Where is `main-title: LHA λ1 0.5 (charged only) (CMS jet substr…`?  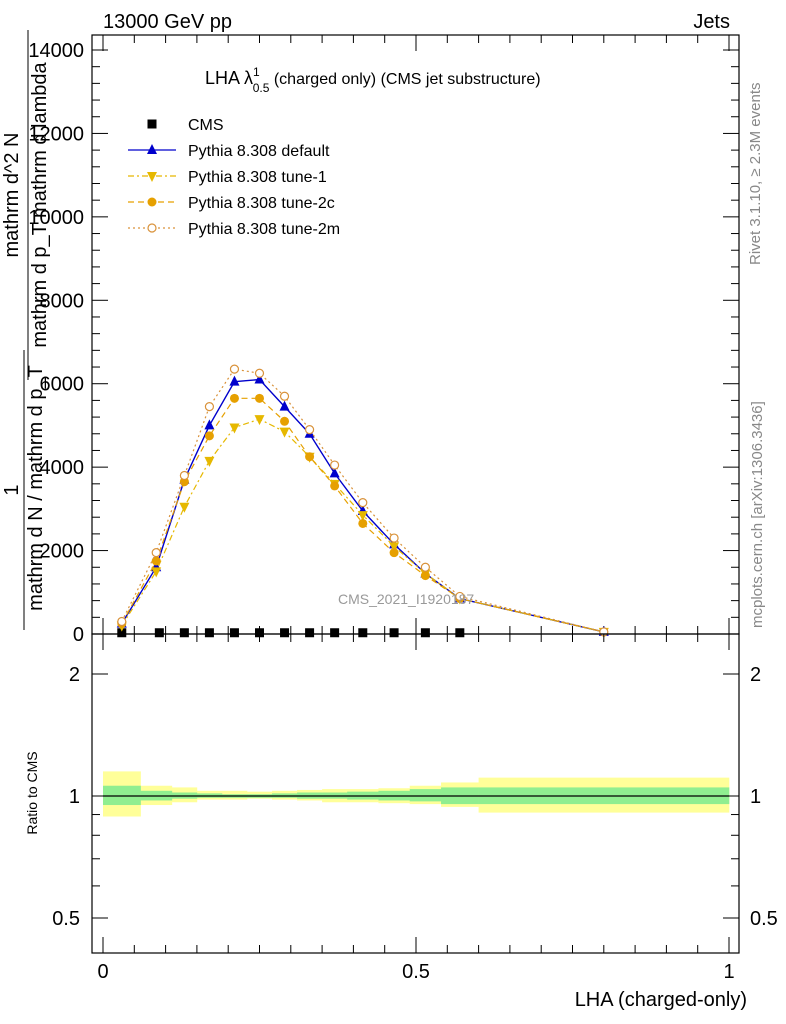
main-title: LHA λ1 0.5 (charged only) (CMS jet substr… is located at coordinates (373, 80).